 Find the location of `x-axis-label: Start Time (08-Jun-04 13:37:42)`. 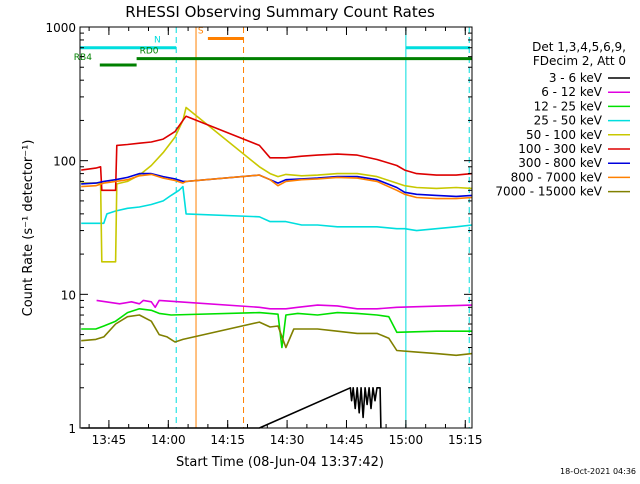

x-axis-label: Start Time (08-Jun-04 13:37:42) is located at coordinates (280, 462).